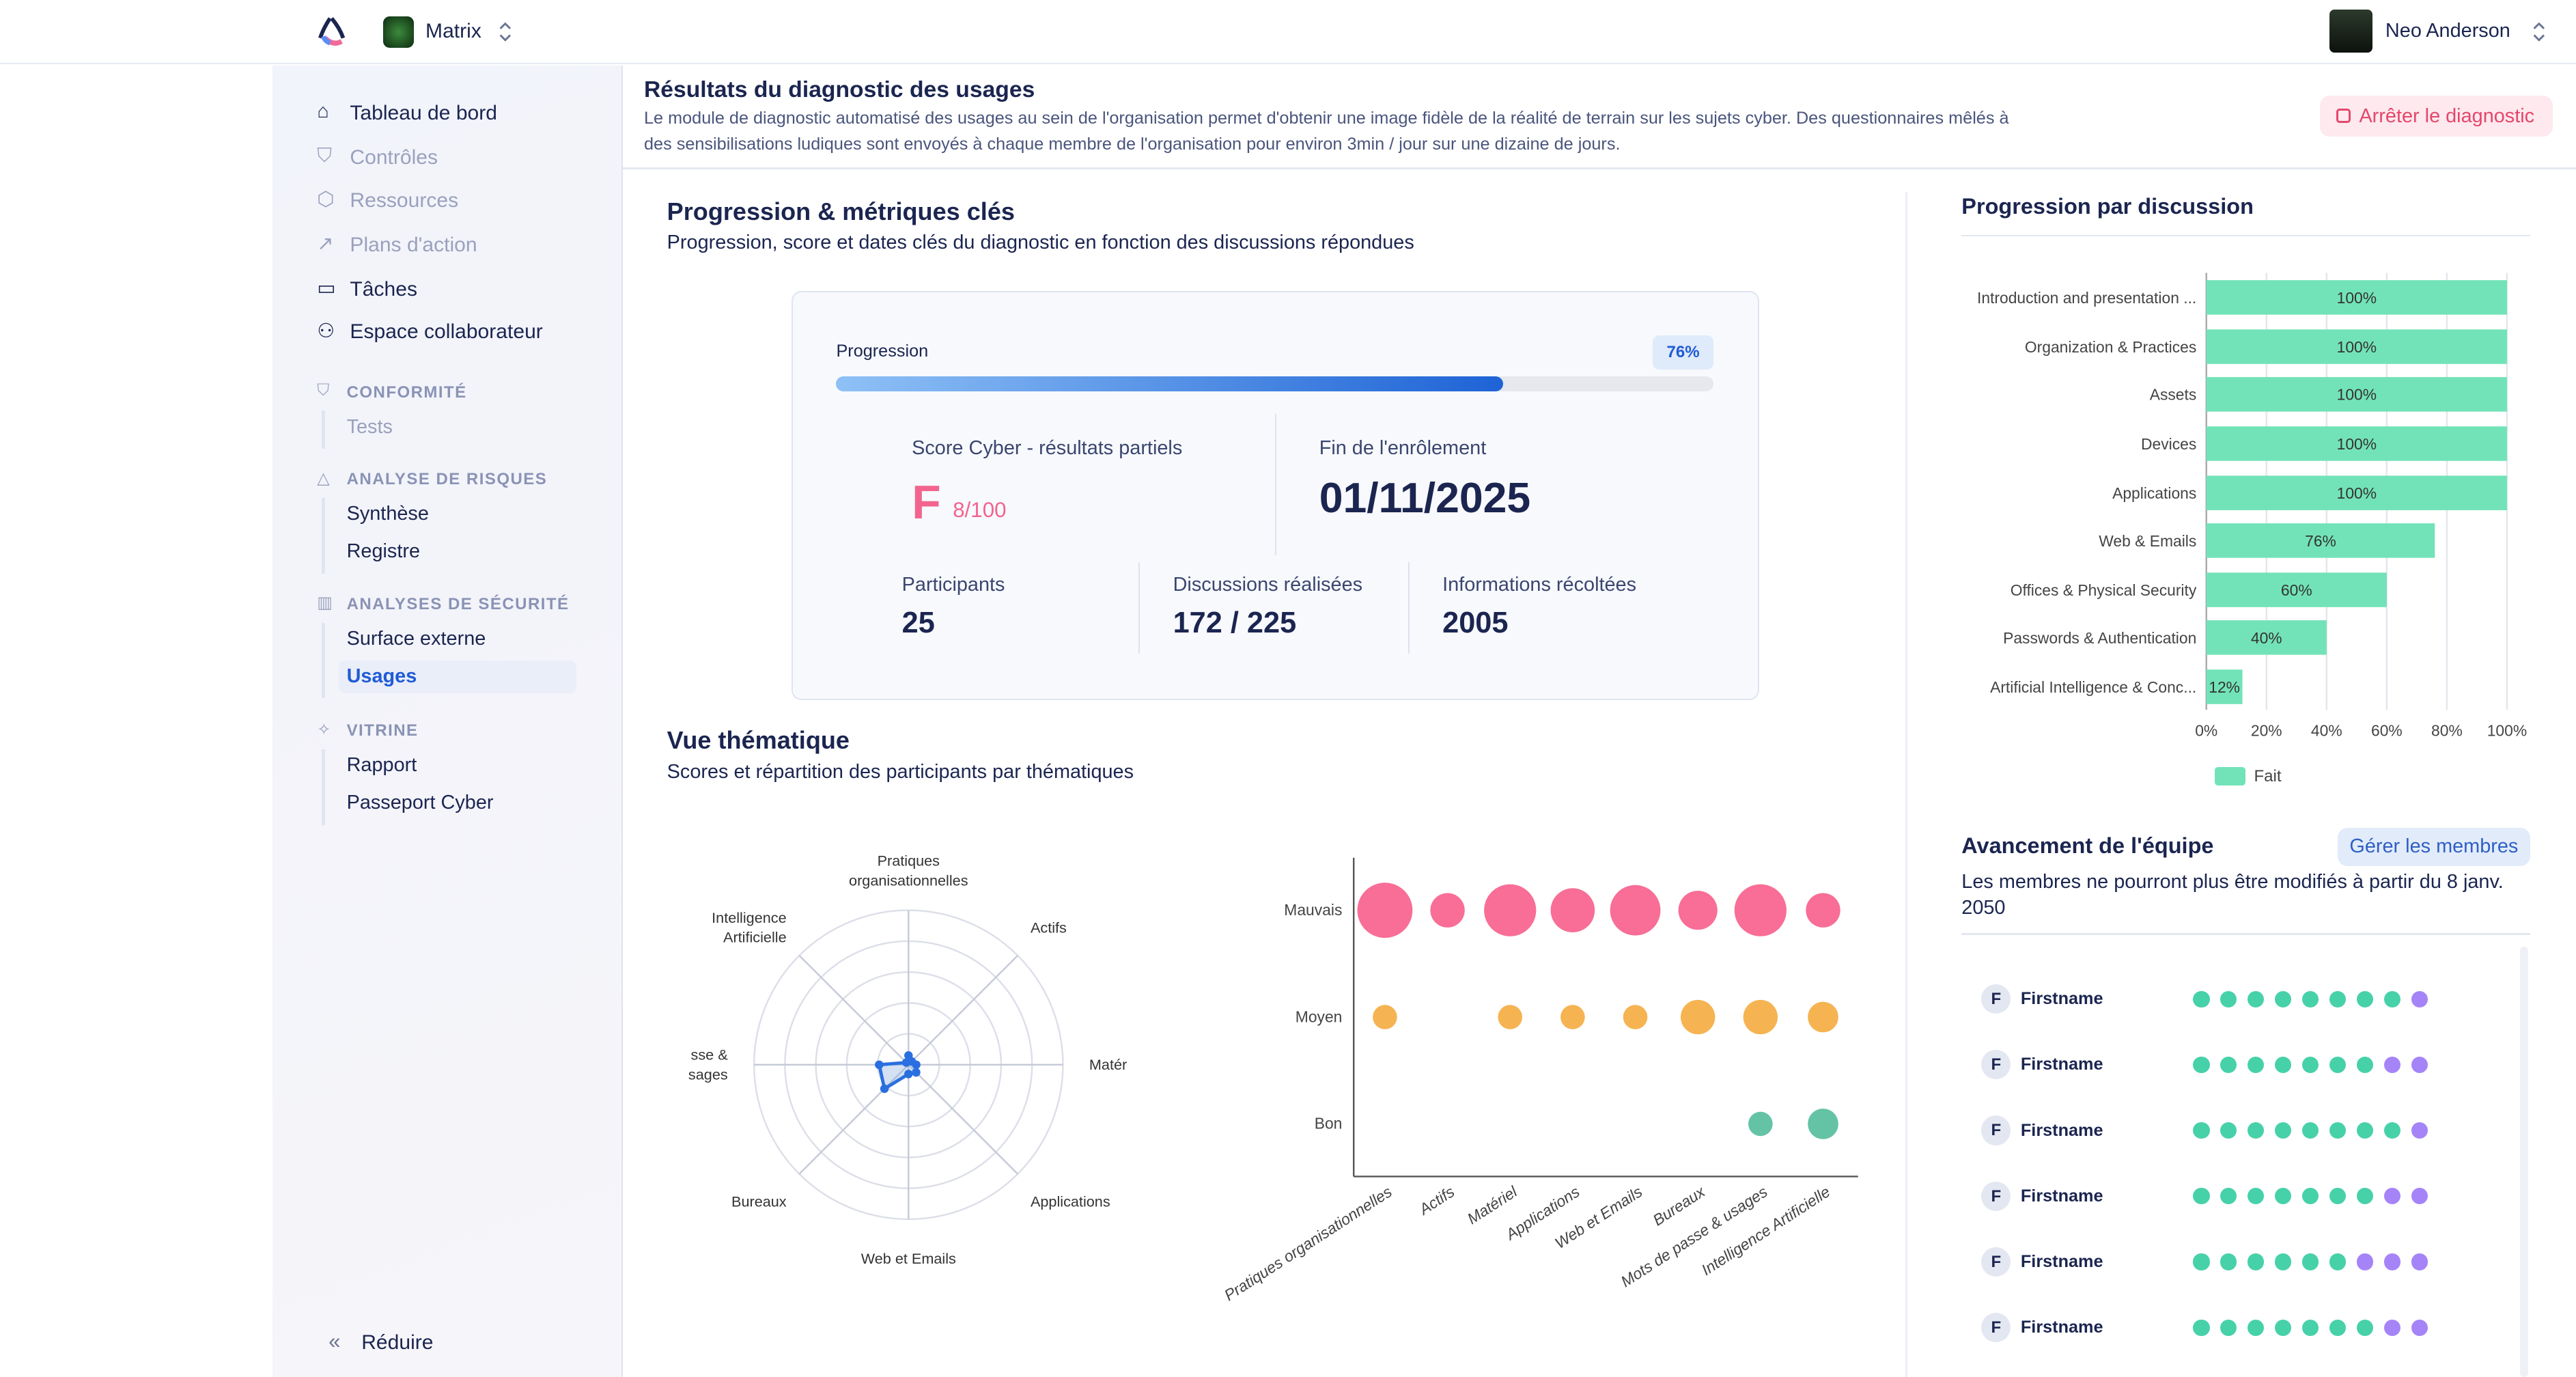 This screenshot has width=2576, height=1377. Describe the element at coordinates (2524, 1161) in the screenshot. I see `team-list-scrollbar` at that location.